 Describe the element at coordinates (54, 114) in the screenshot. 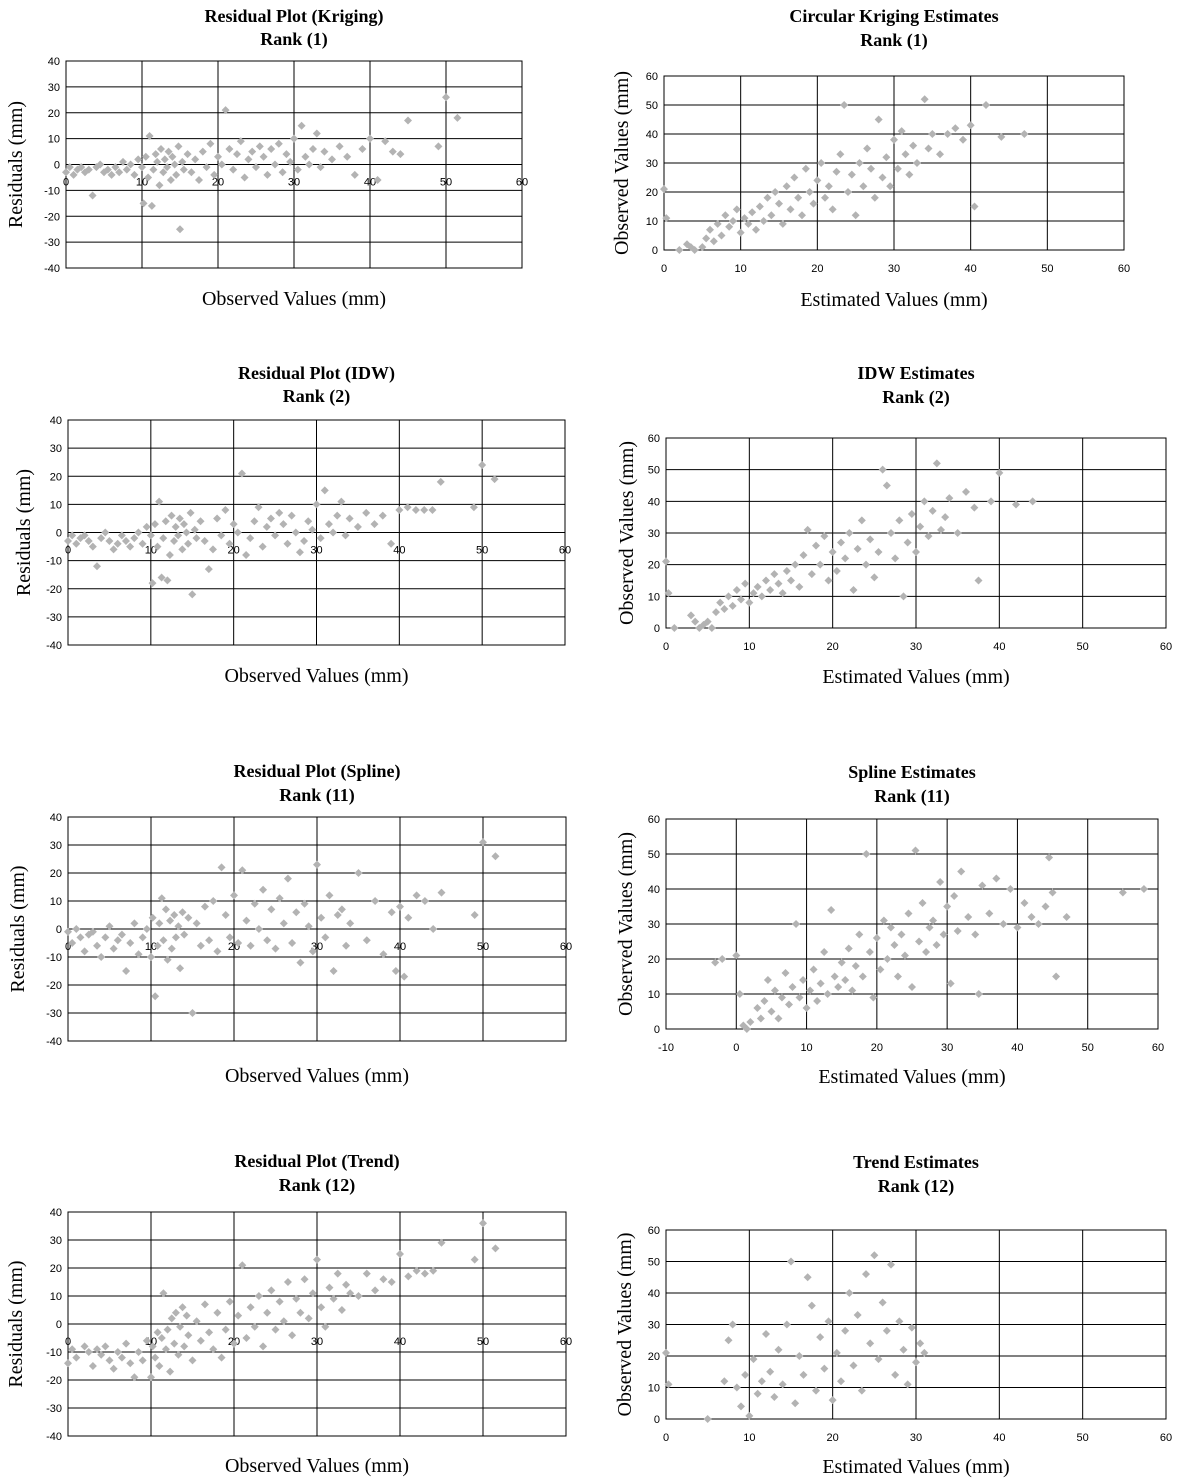

I see `y-tick-label: 20` at that location.